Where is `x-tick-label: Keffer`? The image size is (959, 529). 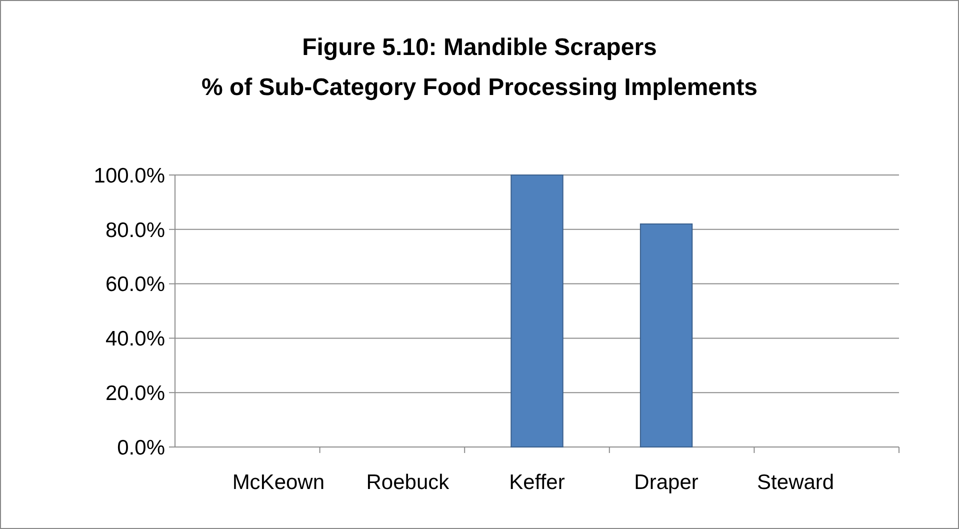 x-tick-label: Keffer is located at coordinates (537, 482).